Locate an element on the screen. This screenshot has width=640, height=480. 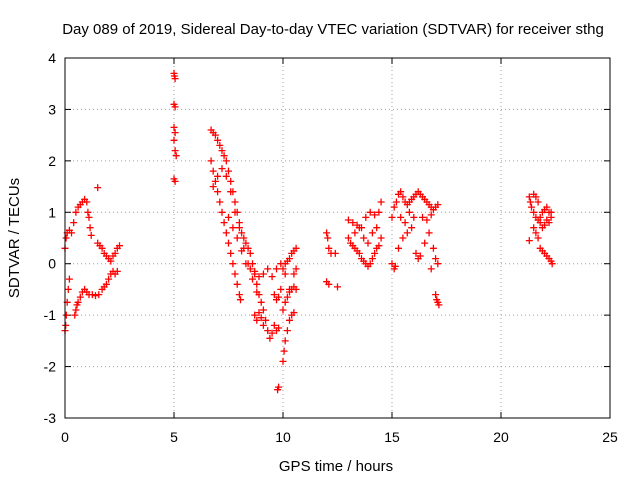
x-tick-label: 25 is located at coordinates (610, 437).